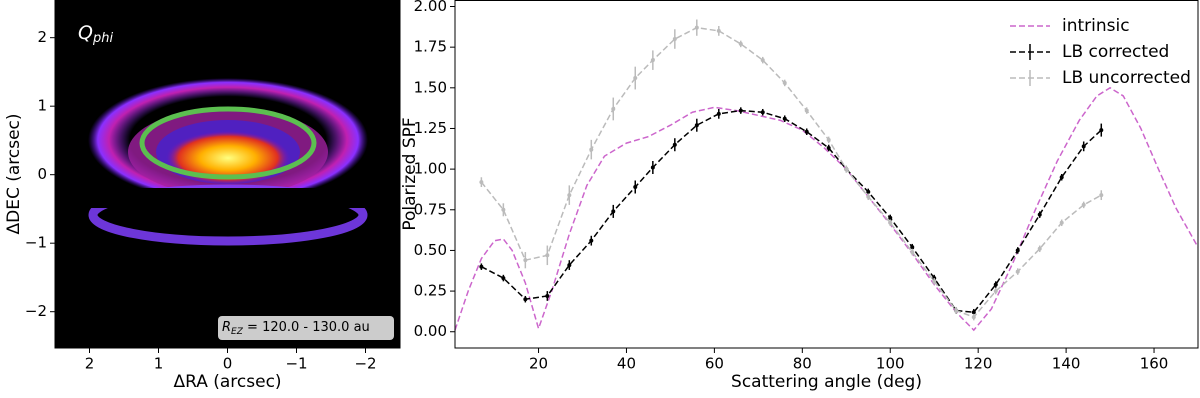 The width and height of the screenshot is (1200, 398). What do you see at coordinates (102, 38) in the screenshot?
I see `title-sub: phi` at bounding box center [102, 38].